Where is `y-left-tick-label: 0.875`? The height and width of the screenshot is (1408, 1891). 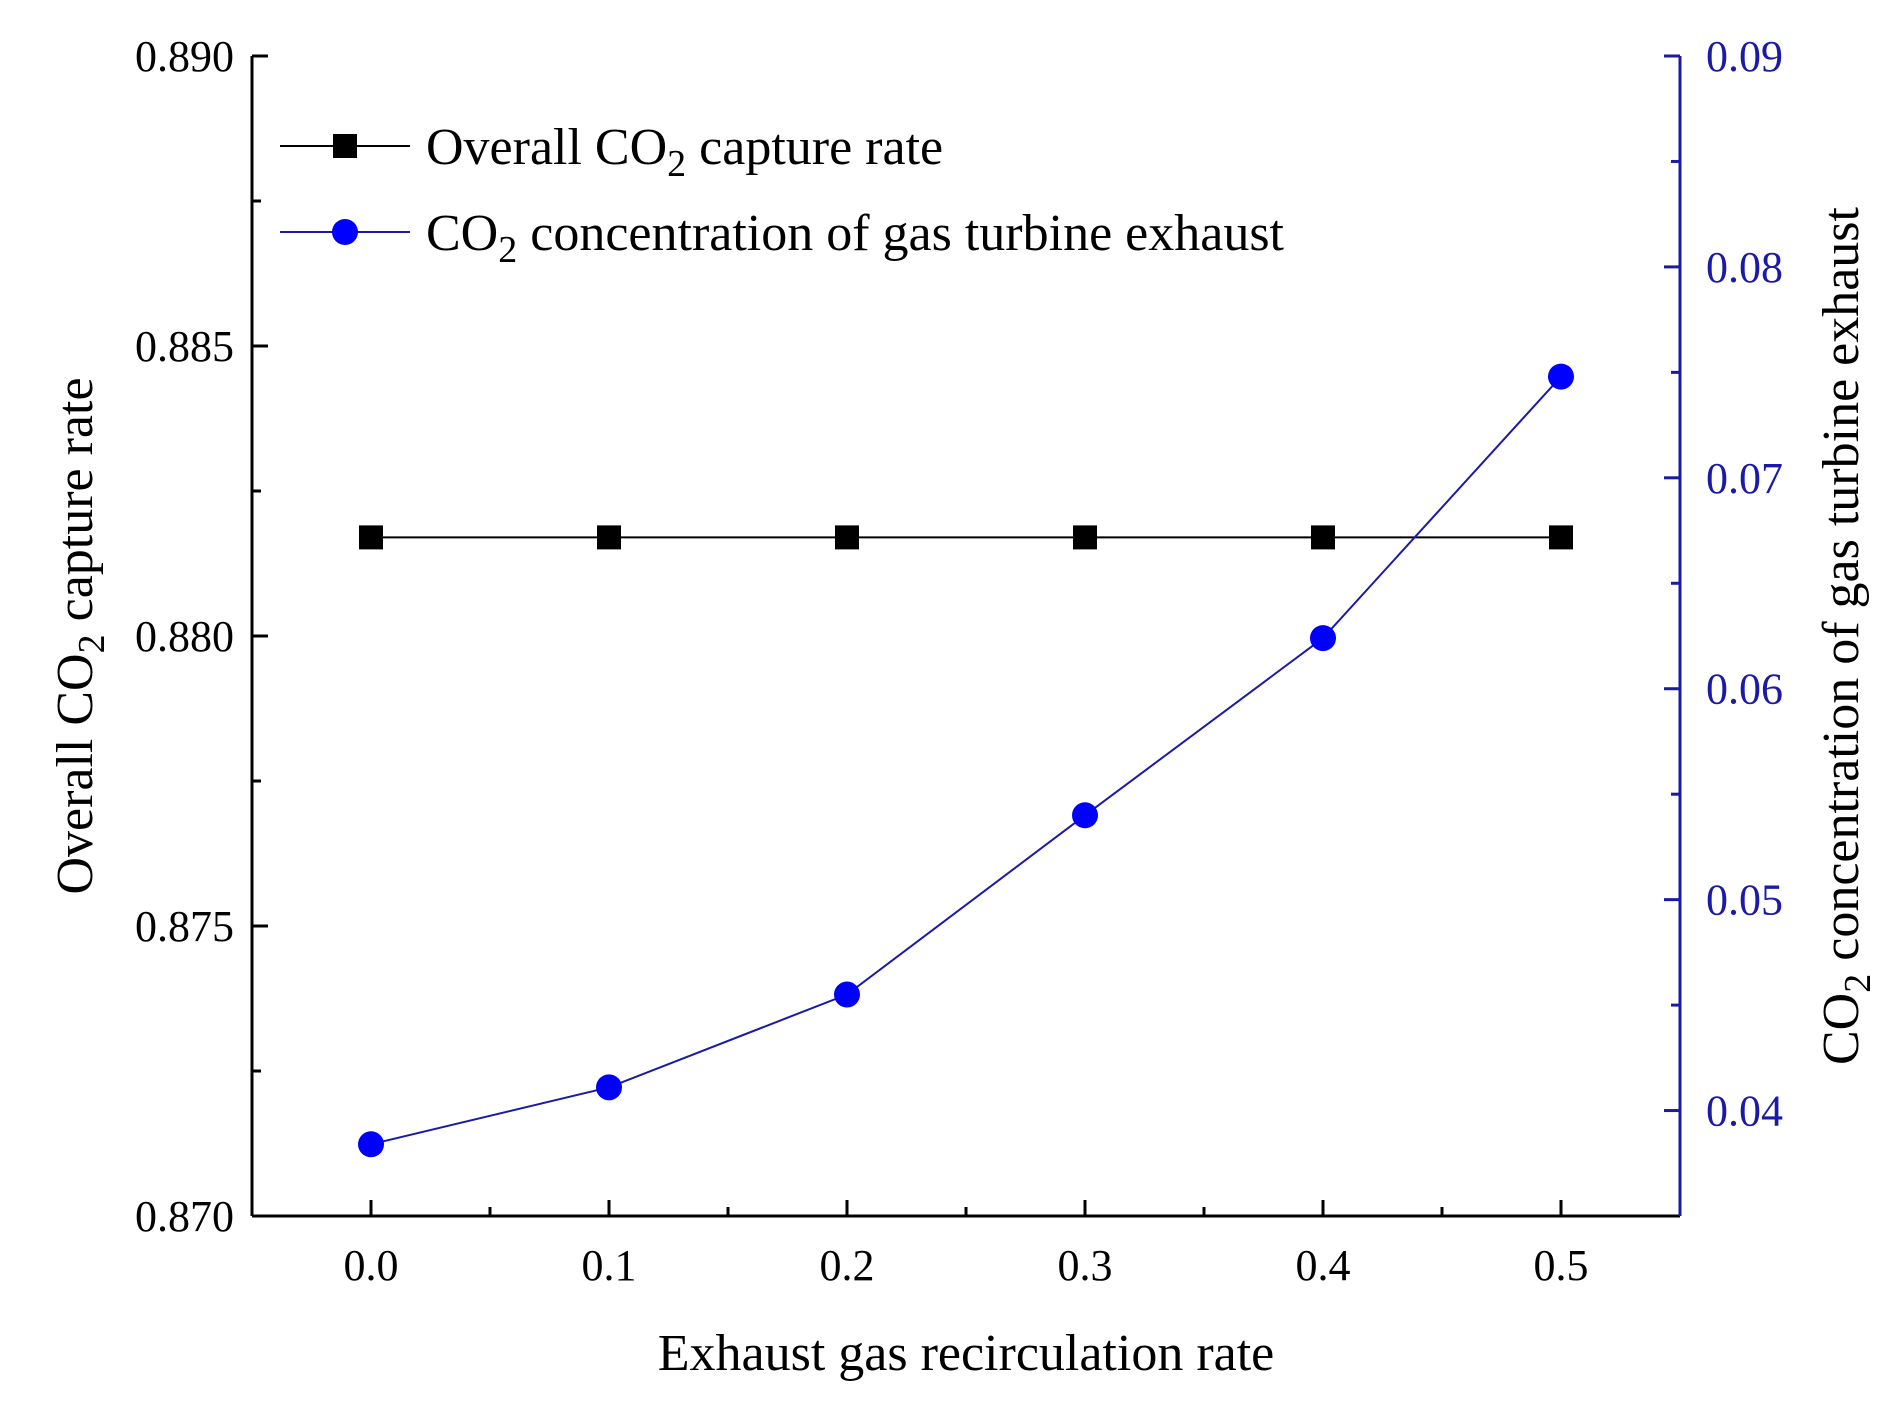 y-left-tick-label: 0.875 is located at coordinates (184, 926).